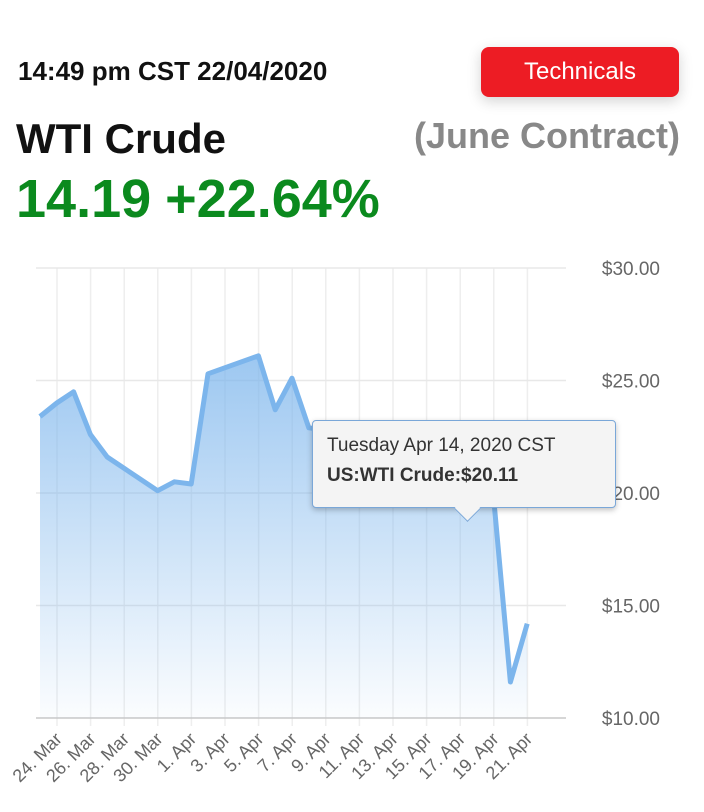 This screenshot has width=704, height=812. I want to click on tooltip-value: US:WTI Crude:$20.11, so click(423, 475).